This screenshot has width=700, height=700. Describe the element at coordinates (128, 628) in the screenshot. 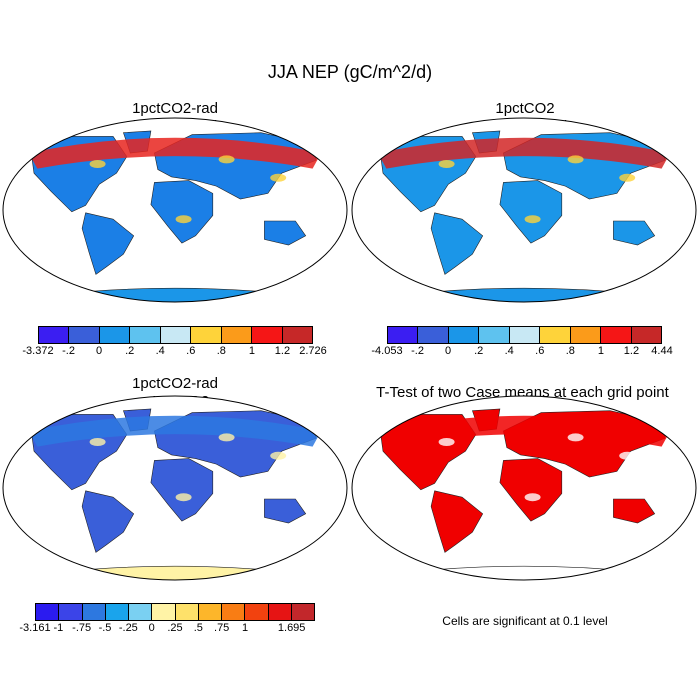

I see `colorbar-label: -.25` at that location.